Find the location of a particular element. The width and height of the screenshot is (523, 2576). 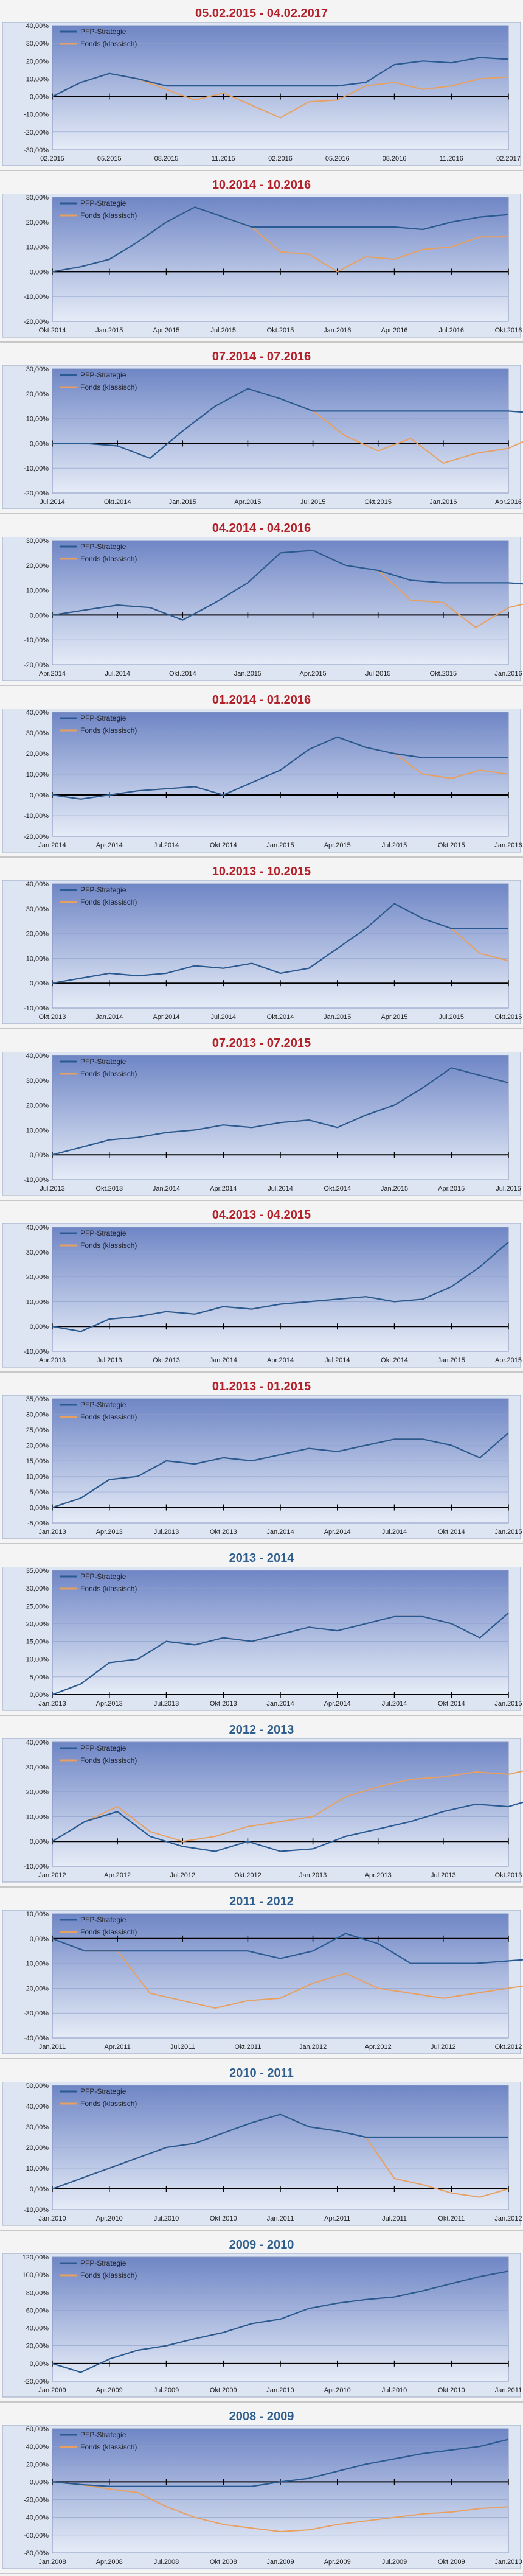

x-tick-label: Okt.2012 is located at coordinates (509, 2047).